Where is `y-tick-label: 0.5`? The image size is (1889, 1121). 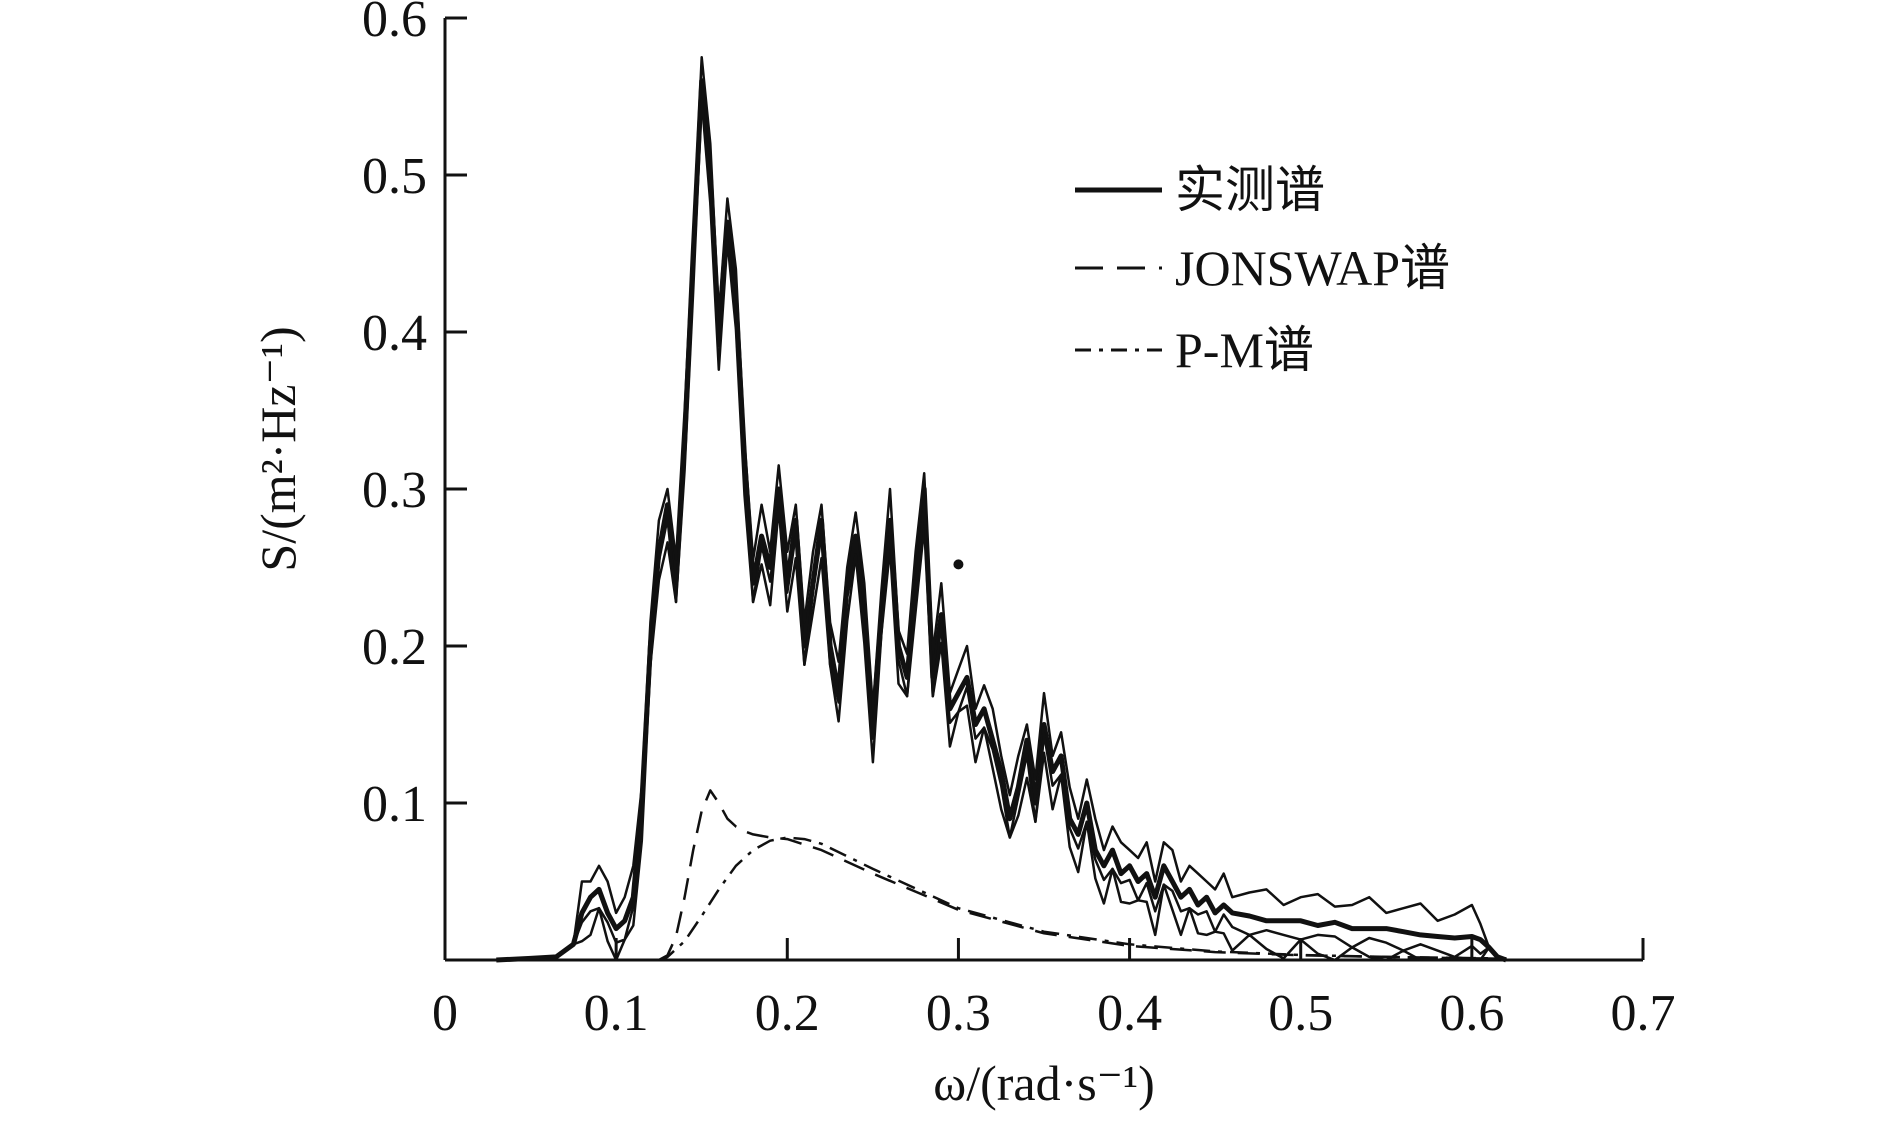 y-tick-label: 0.5 is located at coordinates (394, 176).